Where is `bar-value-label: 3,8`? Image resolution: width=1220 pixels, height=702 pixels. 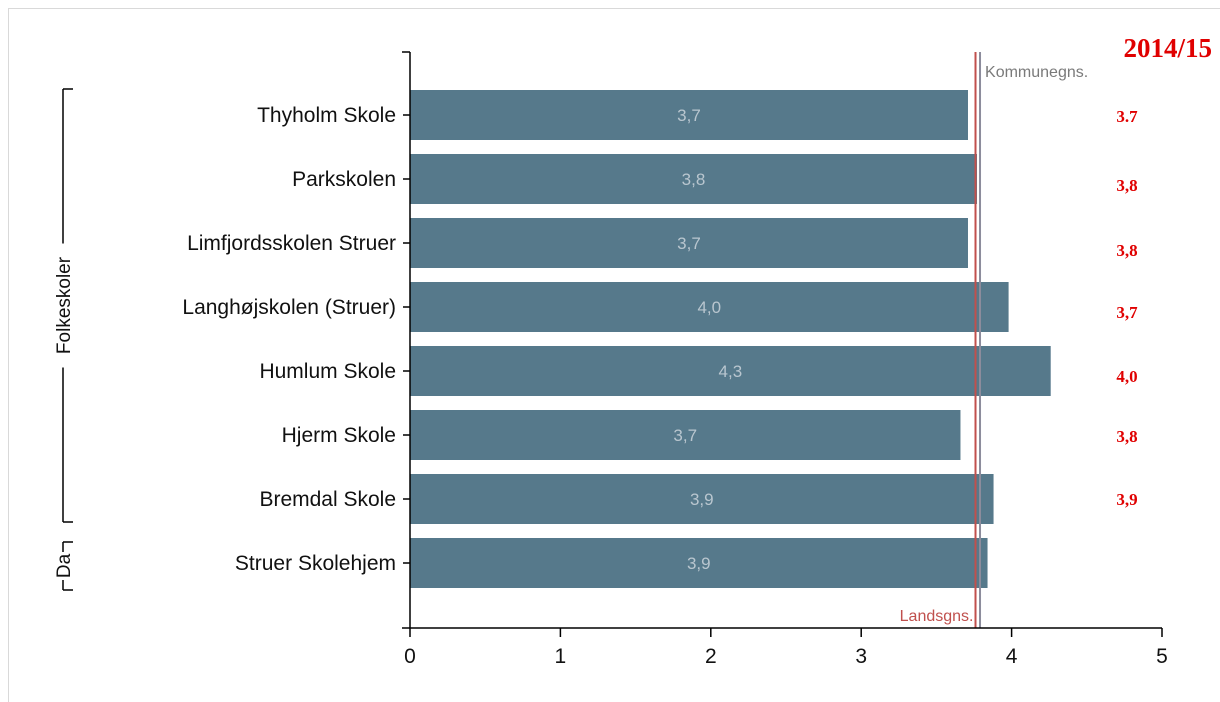 bar-value-label: 3,8 is located at coordinates (694, 179).